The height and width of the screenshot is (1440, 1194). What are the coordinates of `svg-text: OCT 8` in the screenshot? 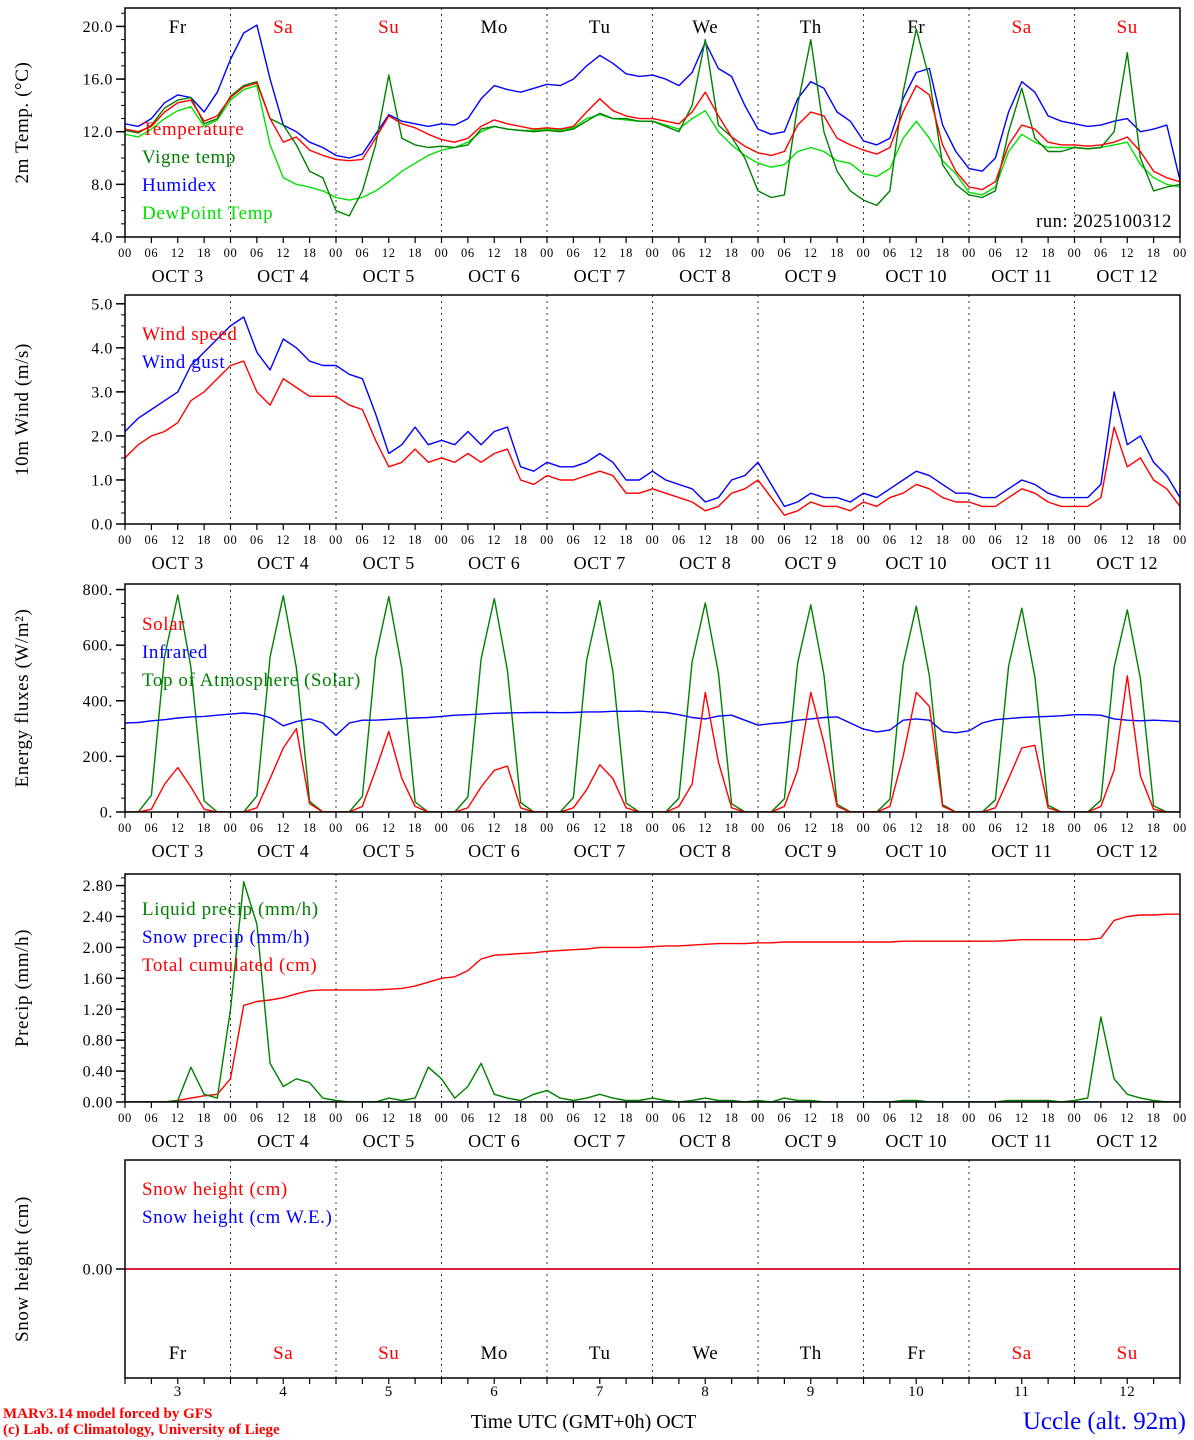 It's located at (705, 563).